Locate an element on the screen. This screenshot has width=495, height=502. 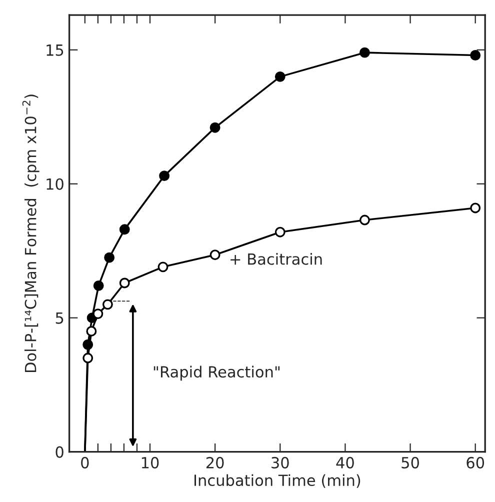
x-tick-label: 10 is located at coordinates (150, 462).